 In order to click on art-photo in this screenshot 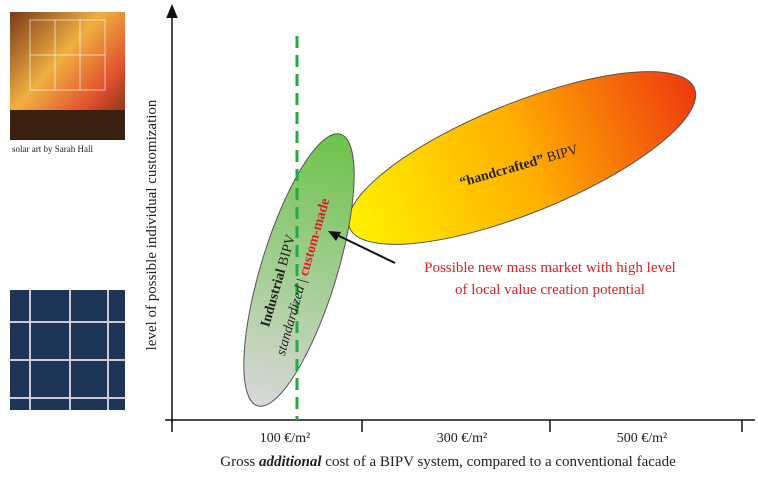, I will do `click(67, 76)`.